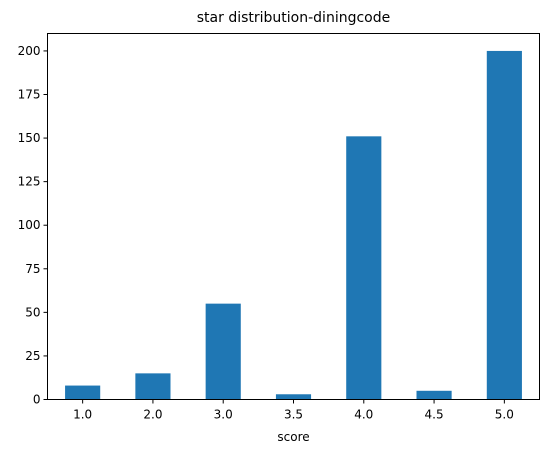 The width and height of the screenshot is (552, 453). I want to click on x-tick-label: 4.5, so click(434, 415).